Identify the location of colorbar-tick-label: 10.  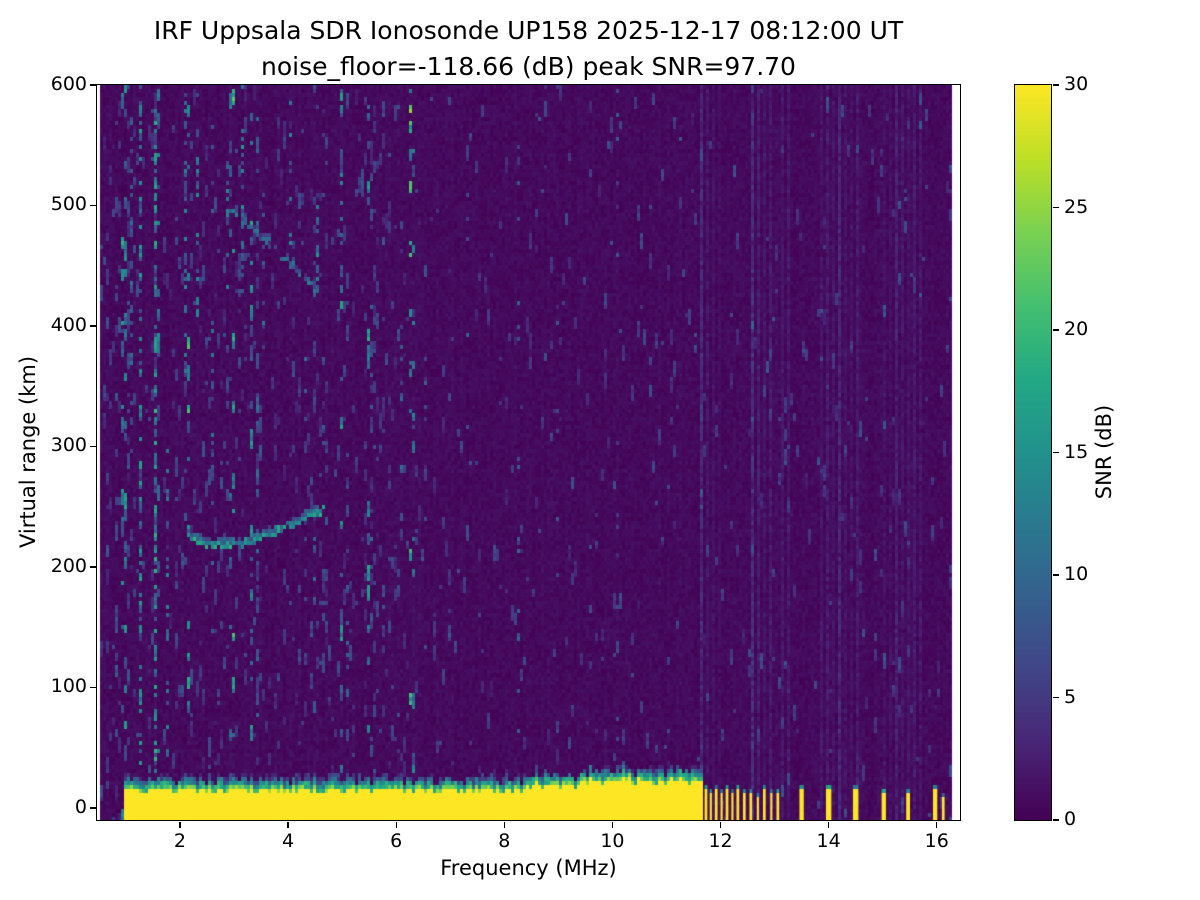
(1076, 574).